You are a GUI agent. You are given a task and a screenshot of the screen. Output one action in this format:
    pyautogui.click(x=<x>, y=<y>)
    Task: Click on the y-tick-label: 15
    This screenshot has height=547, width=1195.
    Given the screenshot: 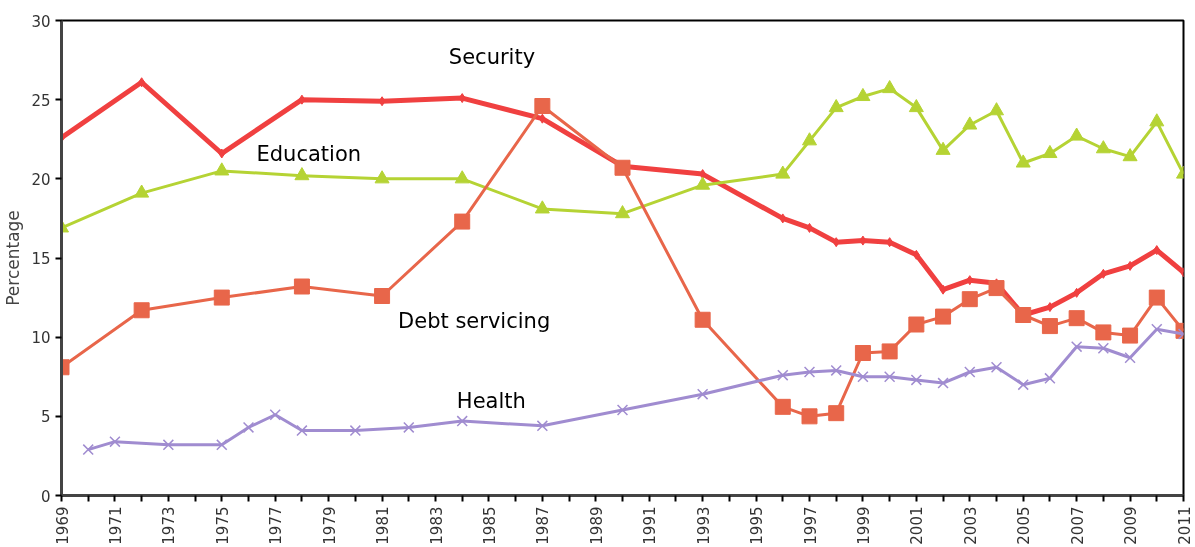 What is the action you would take?
    pyautogui.click(x=41, y=259)
    